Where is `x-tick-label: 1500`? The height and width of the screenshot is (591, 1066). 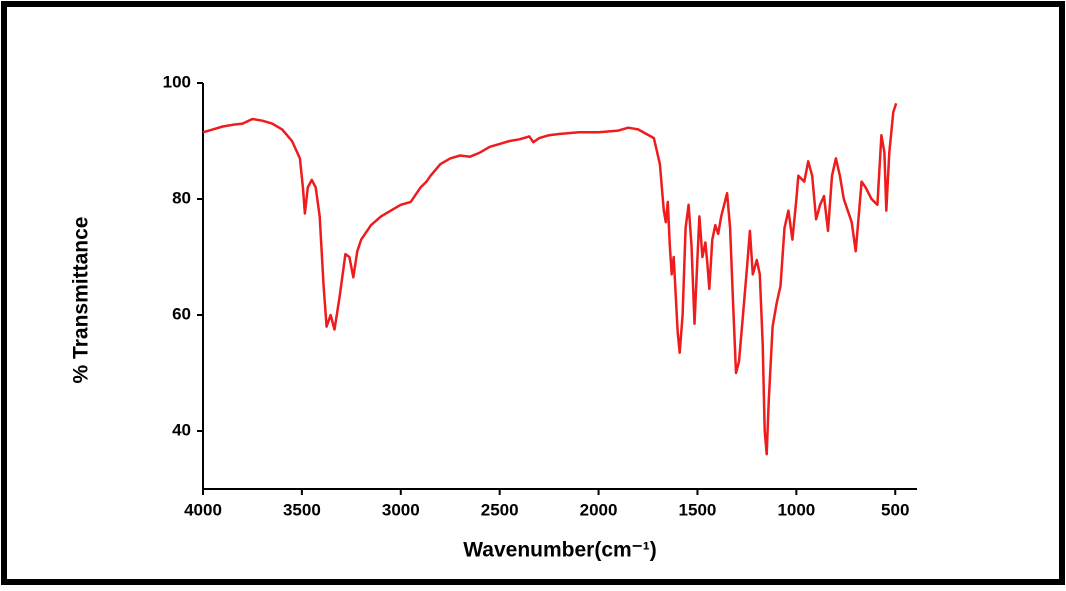
x-tick-label: 1500 is located at coordinates (698, 509).